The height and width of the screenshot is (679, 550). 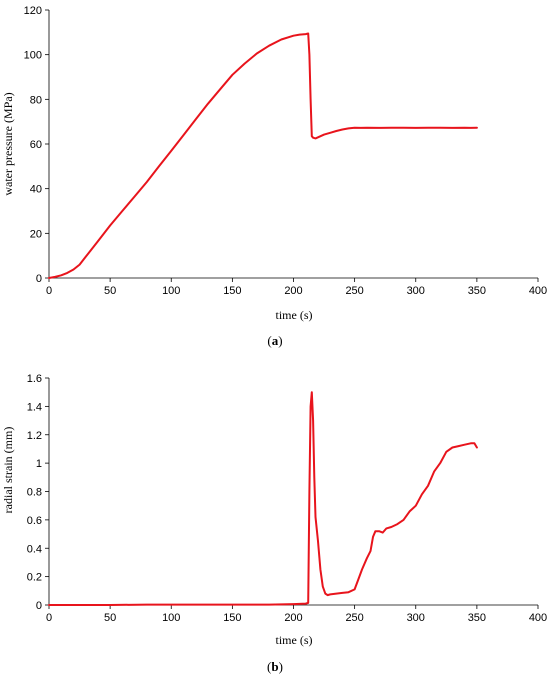 What do you see at coordinates (354, 291) in the screenshot?
I see `panel-a-x-tick-label: 250` at bounding box center [354, 291].